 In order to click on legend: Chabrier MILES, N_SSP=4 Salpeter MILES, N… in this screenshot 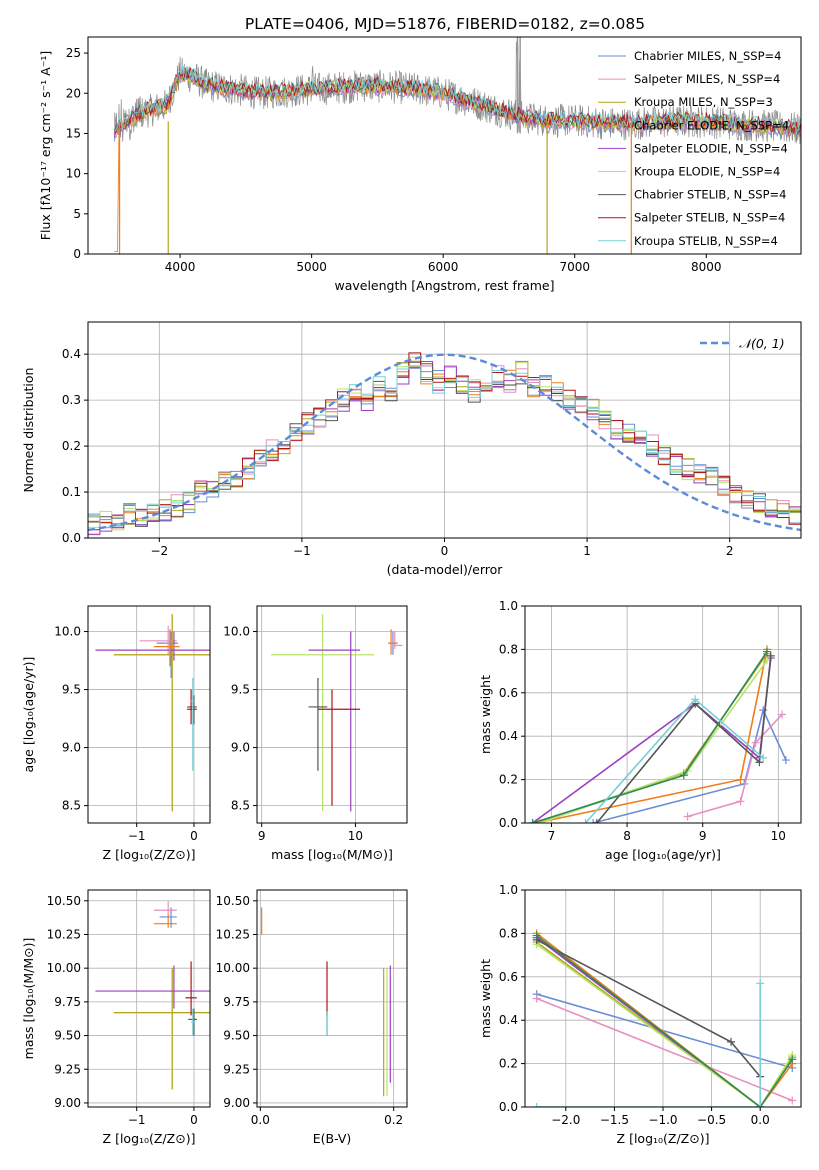, I will do `click(693, 148)`.